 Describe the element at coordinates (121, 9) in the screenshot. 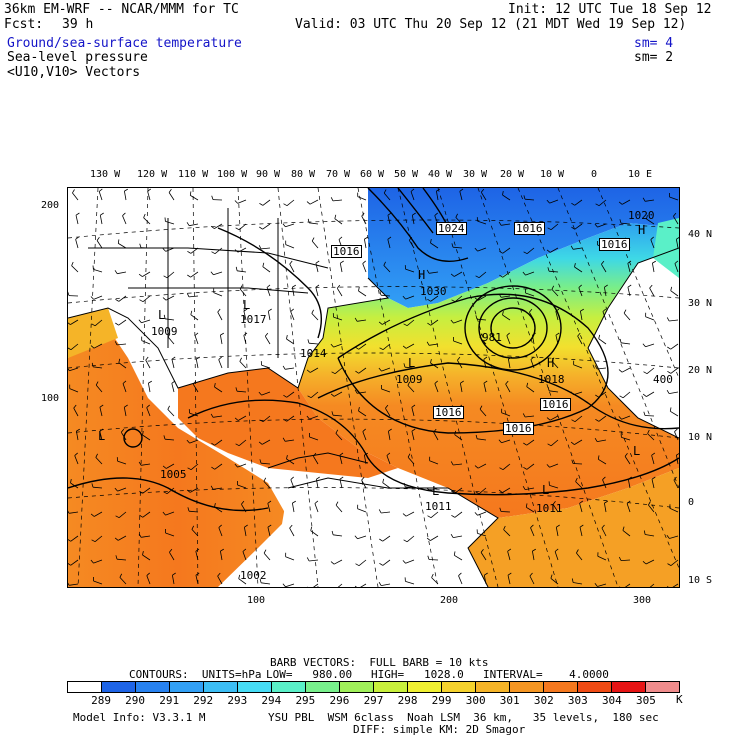

I see `model-title: 36km EM-WRF -- NCAR/MMM for TC` at that location.